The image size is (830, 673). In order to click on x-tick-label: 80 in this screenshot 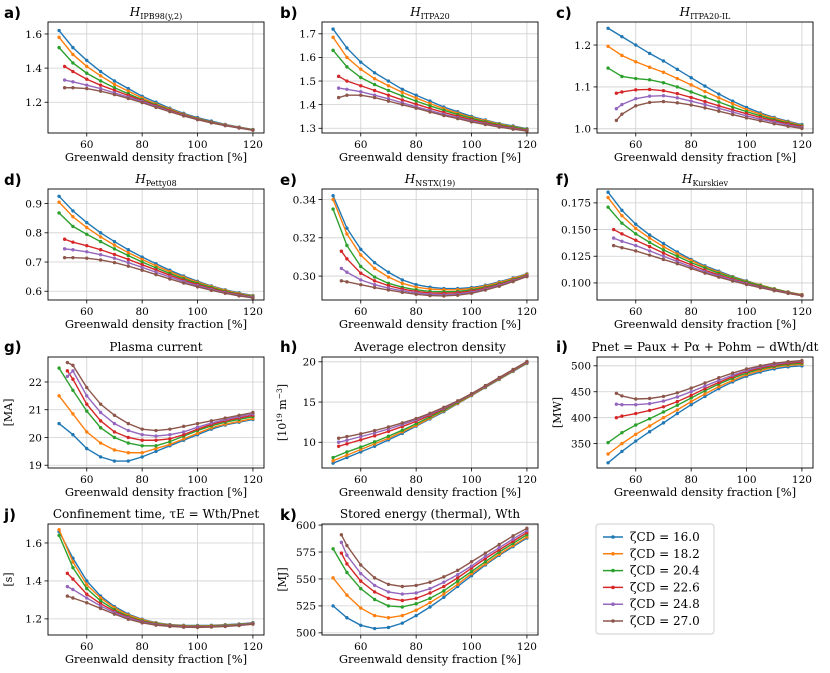, I will do `click(141, 312)`.